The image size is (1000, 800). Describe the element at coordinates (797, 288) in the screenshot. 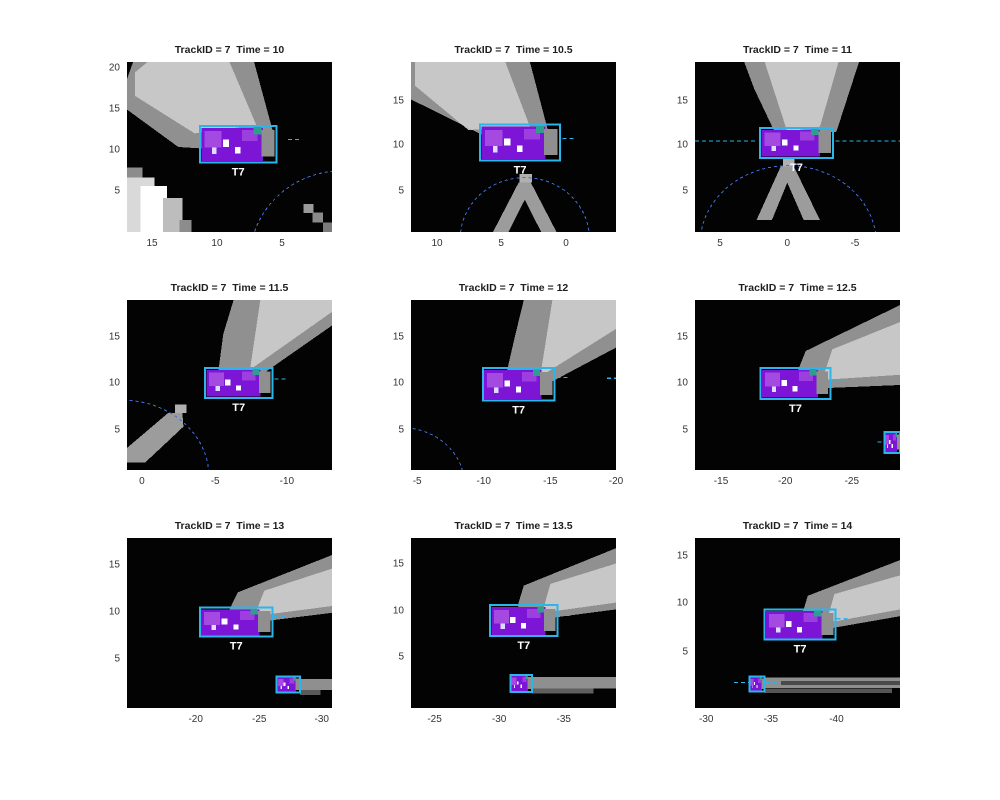

I see `plot-title: TrackID = 7 Time = 12.5` at that location.